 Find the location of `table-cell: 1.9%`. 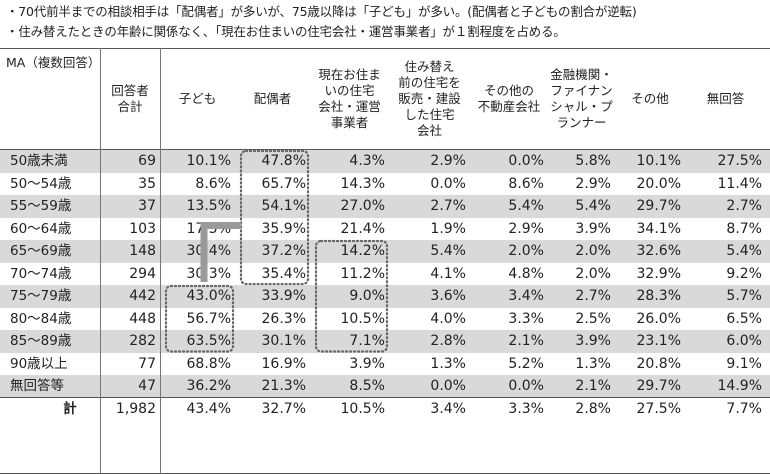

table-cell: 1.9% is located at coordinates (448, 228).